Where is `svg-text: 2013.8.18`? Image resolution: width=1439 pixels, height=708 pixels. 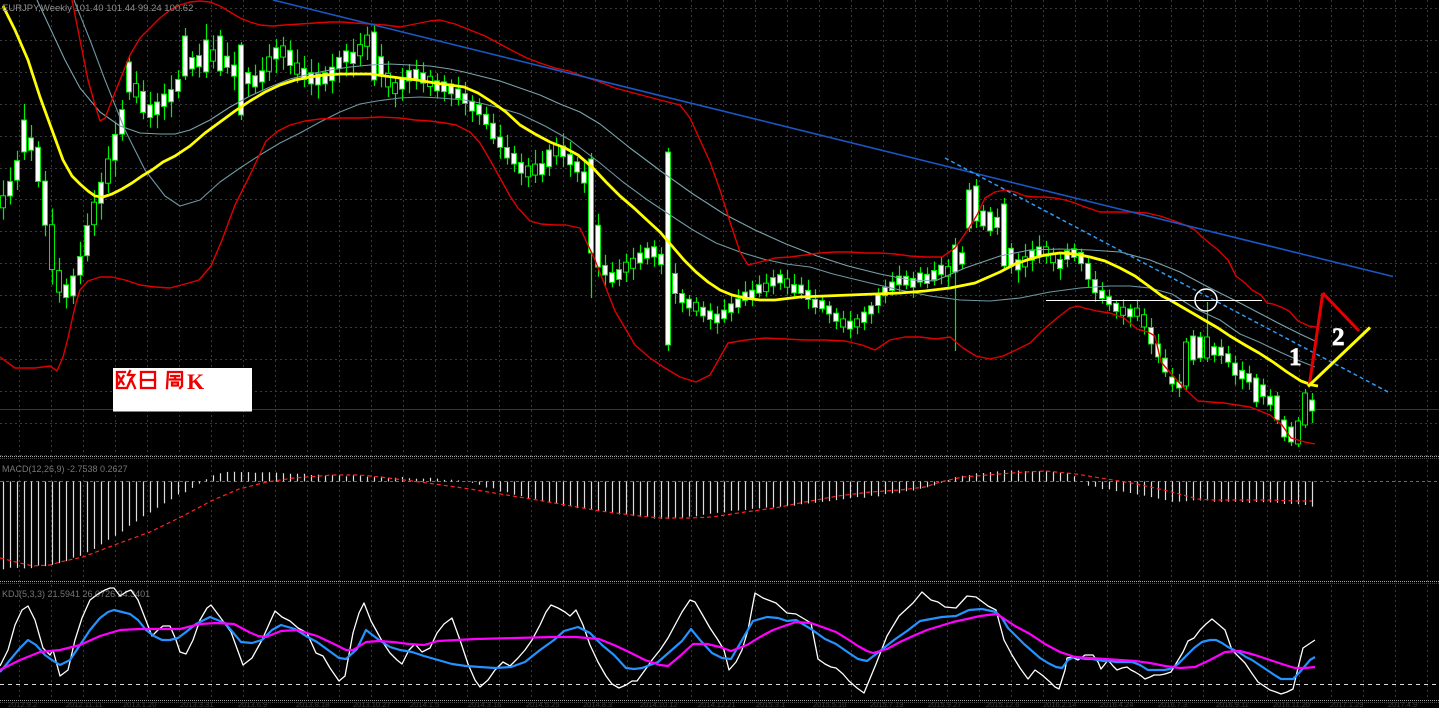
svg-text: 2013.8.18 is located at coordinates (312, 704).